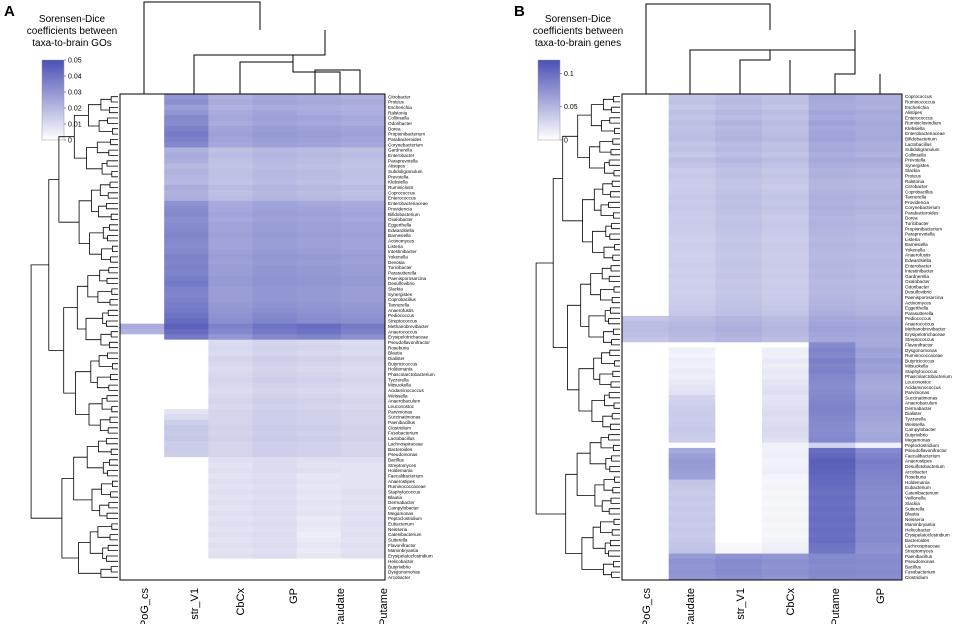  What do you see at coordinates (913, 413) in the screenshot?
I see `row-label: Dialister` at bounding box center [913, 413].